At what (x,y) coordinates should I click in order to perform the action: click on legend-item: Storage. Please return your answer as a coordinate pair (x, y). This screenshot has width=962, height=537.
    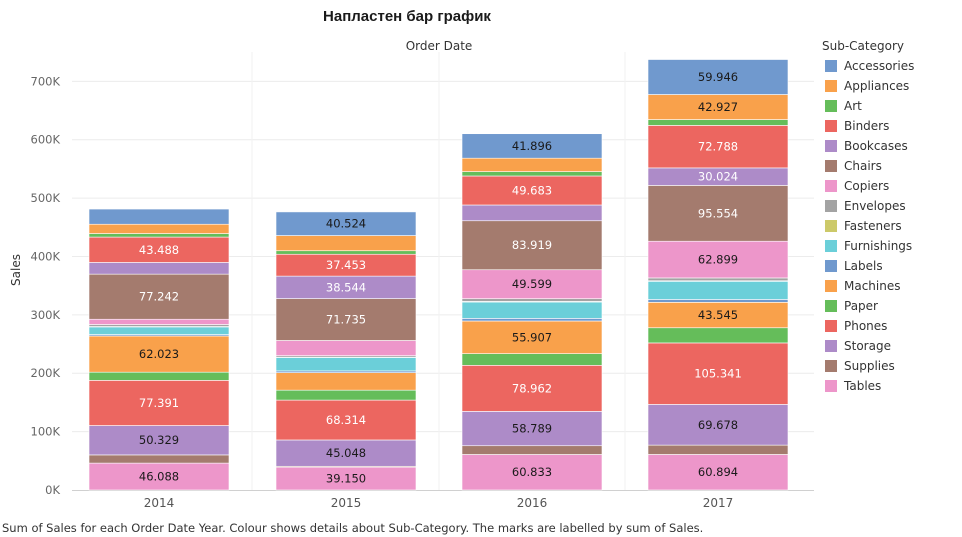
    Looking at the image, I should click on (891, 346).